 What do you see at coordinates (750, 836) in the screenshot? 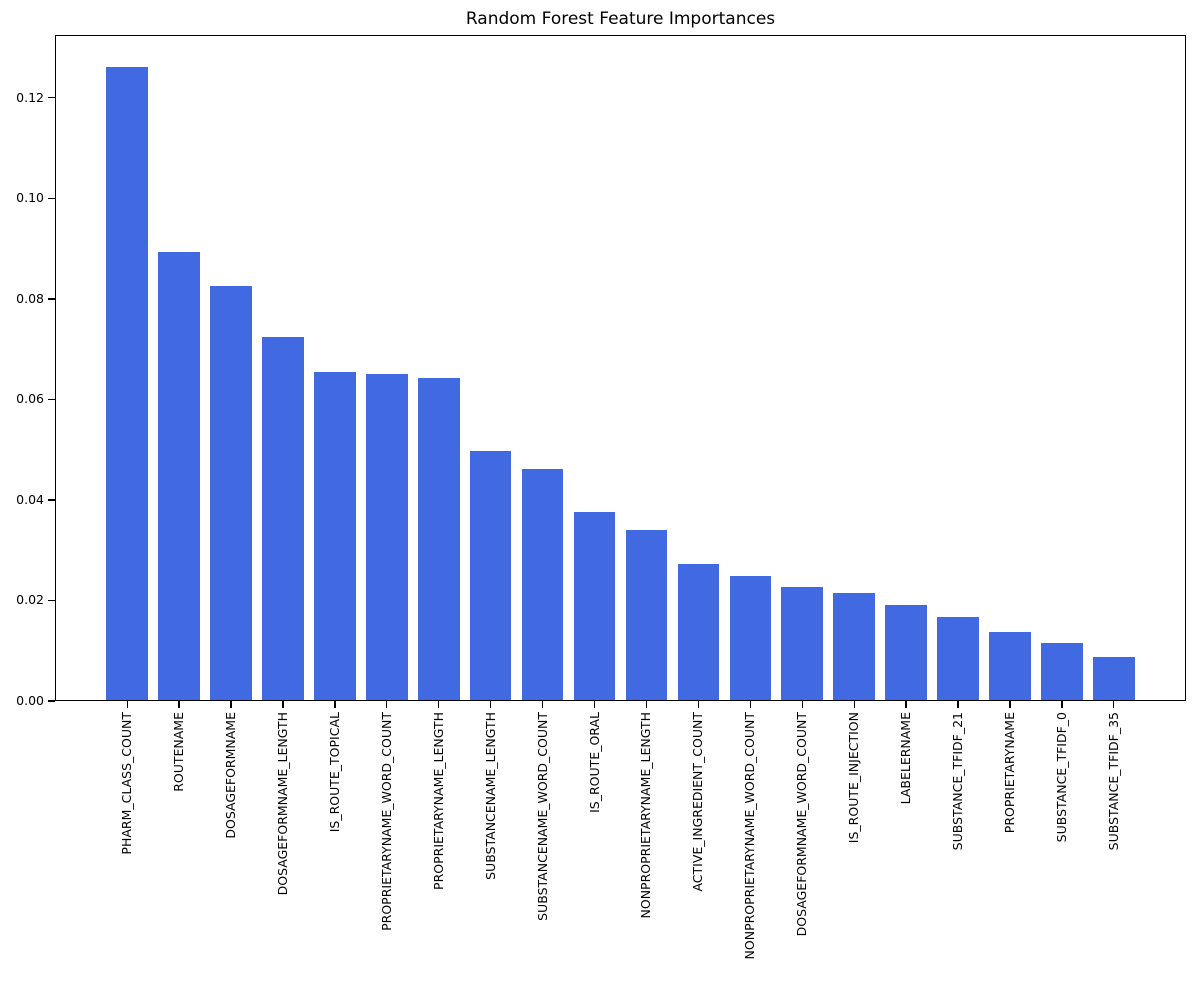
I see `x-tick-label: NONPROPRIETARYNAME_WORD_COUNT` at bounding box center [750, 836].